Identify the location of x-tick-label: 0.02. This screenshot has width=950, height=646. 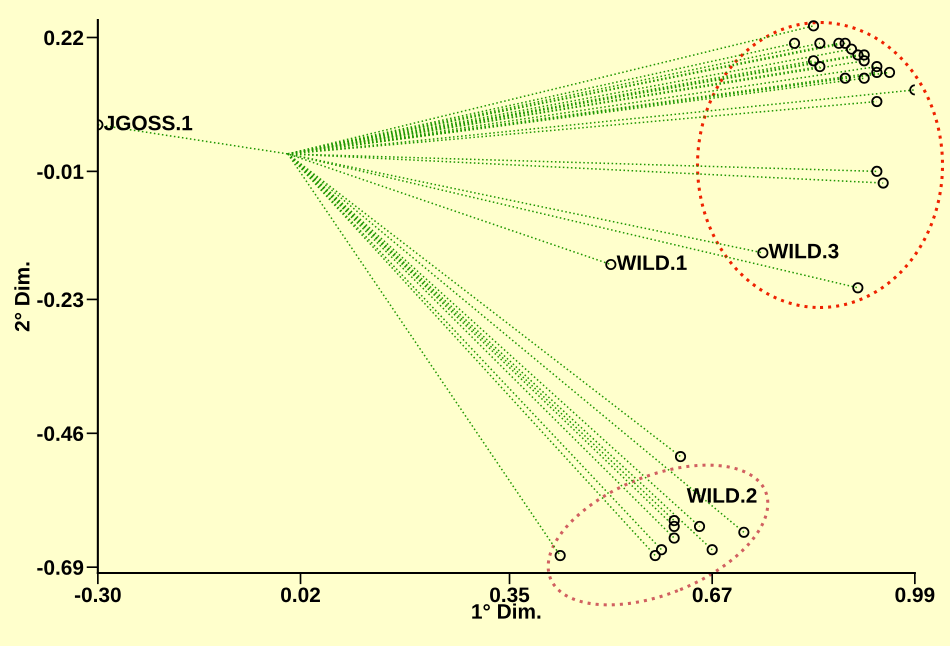
(300, 594).